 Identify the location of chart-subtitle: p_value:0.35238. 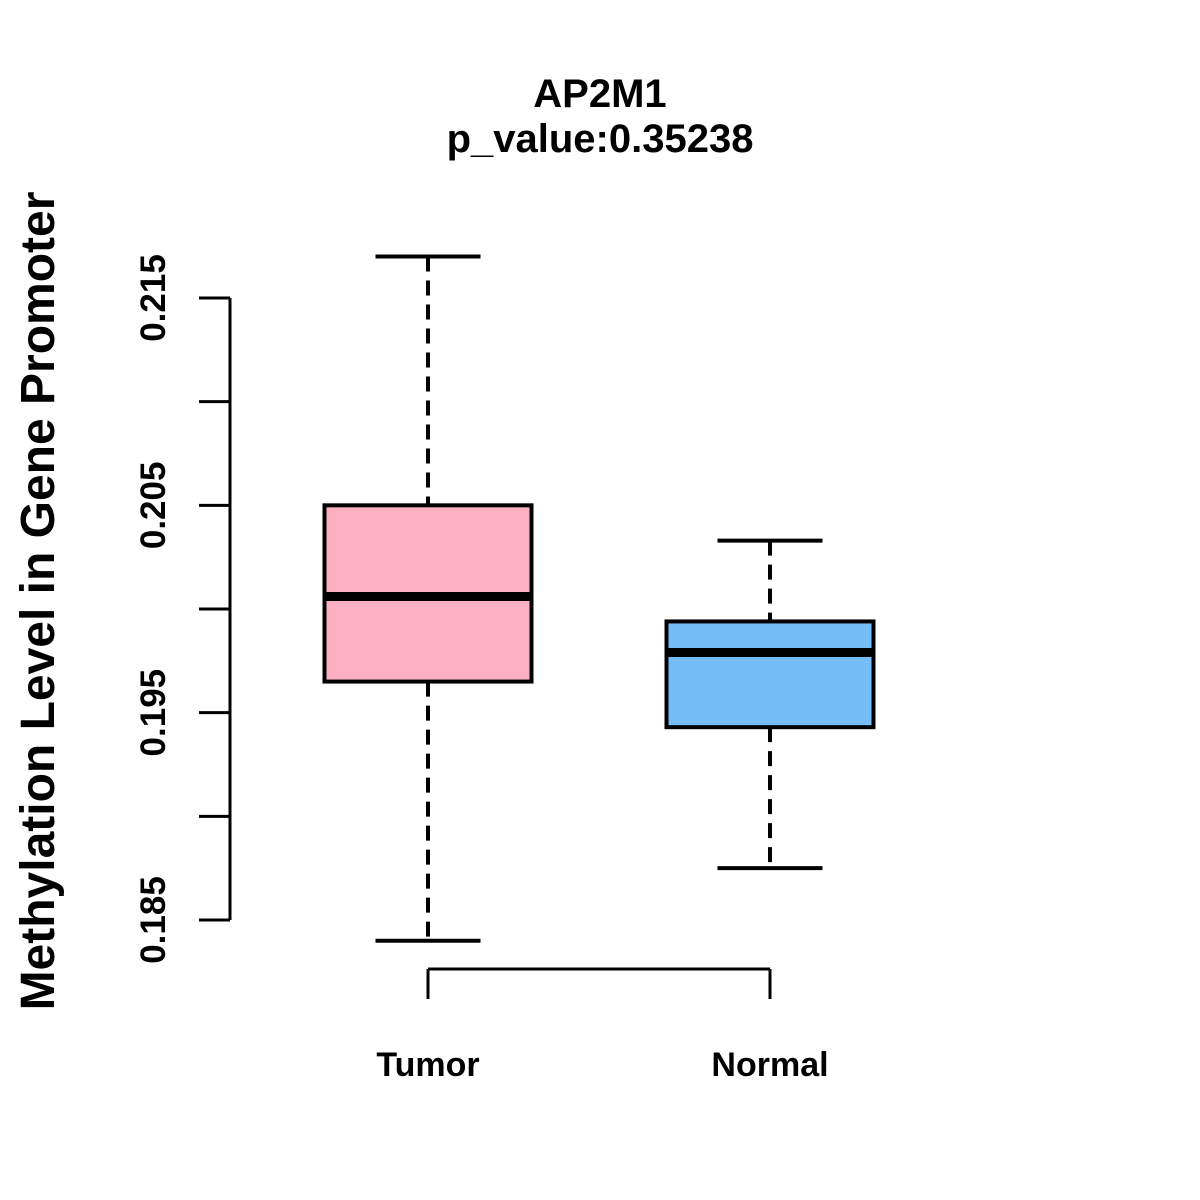
(600, 139).